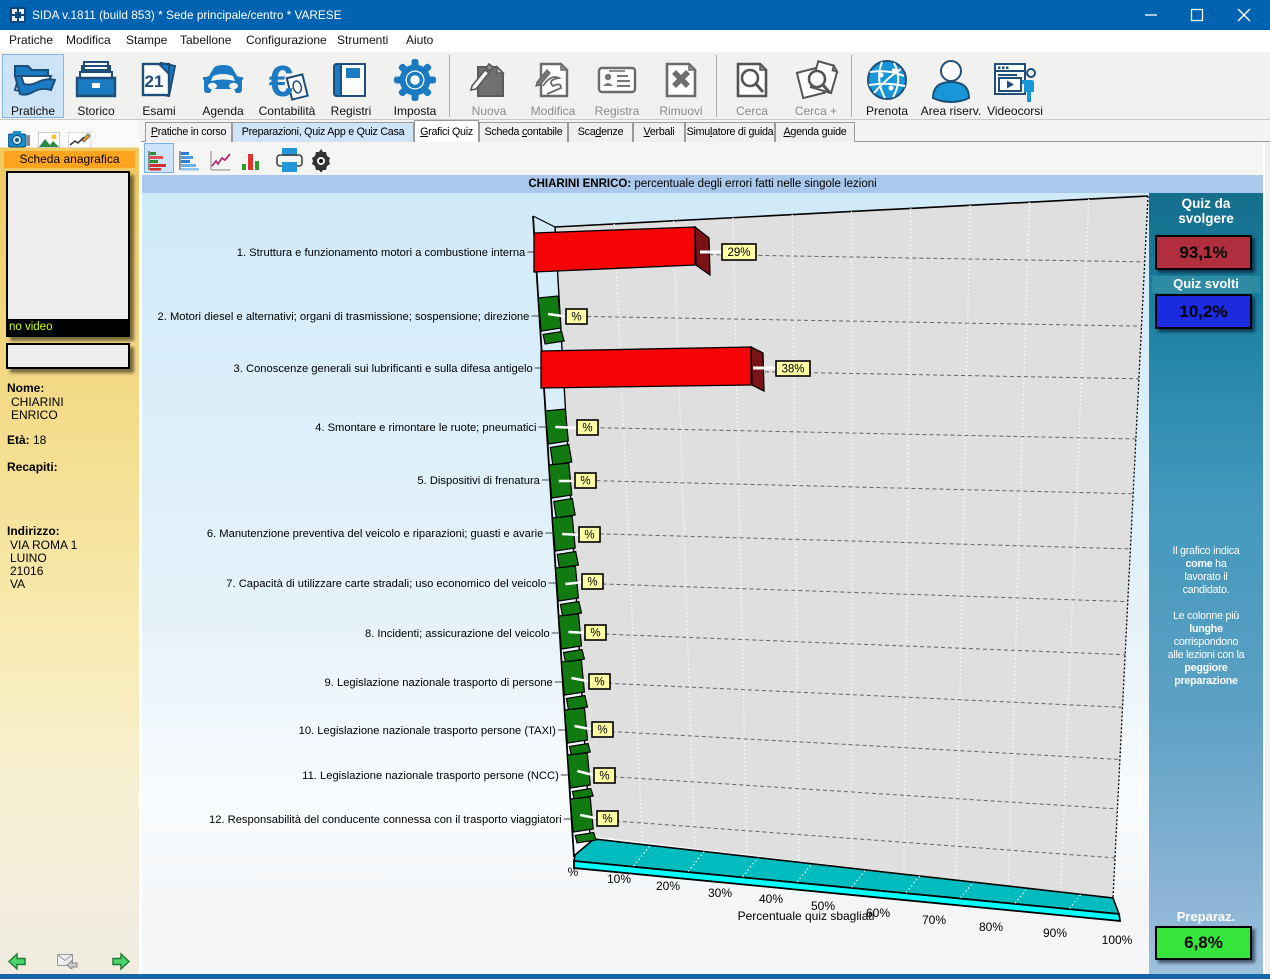  What do you see at coordinates (1117, 940) in the screenshot?
I see `svg-text: 100%` at bounding box center [1117, 940].